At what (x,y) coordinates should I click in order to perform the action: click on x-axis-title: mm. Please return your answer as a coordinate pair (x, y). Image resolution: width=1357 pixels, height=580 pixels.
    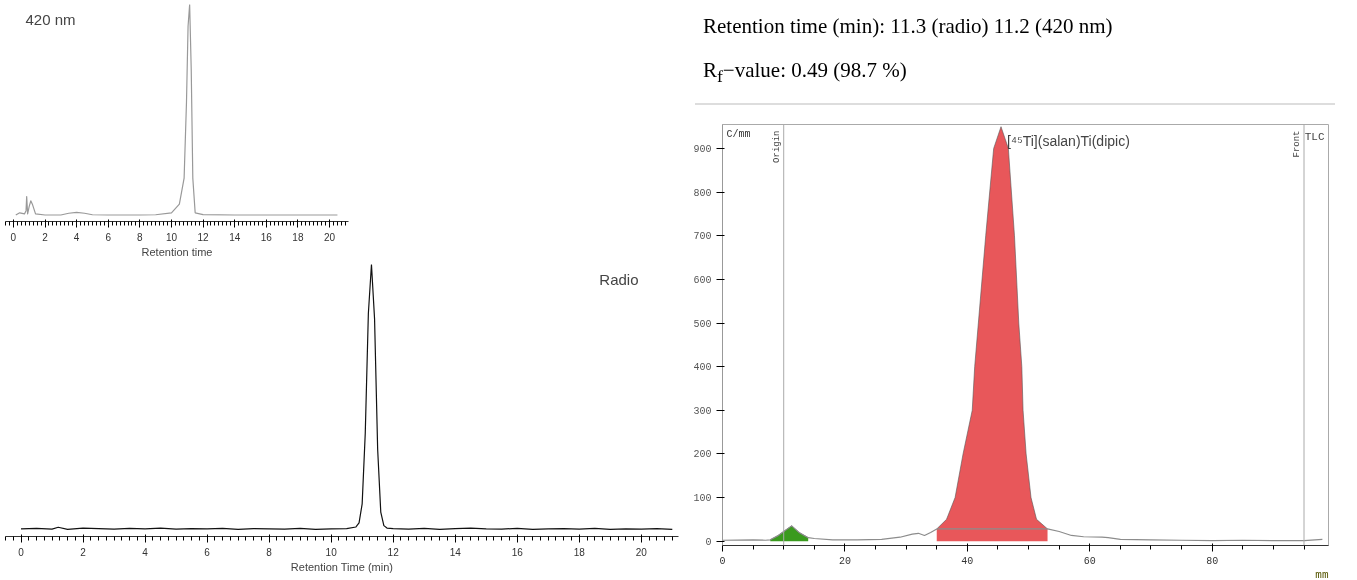
    Looking at the image, I should click on (1322, 574).